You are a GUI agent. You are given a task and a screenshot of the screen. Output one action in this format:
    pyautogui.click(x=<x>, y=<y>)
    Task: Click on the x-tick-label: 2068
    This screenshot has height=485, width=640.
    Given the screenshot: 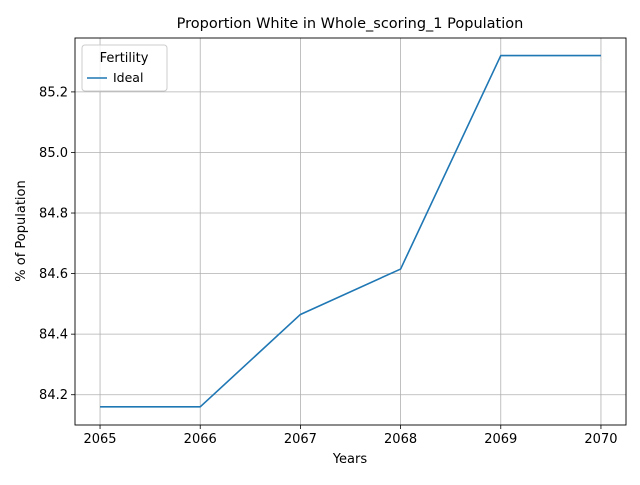 What is the action you would take?
    pyautogui.click(x=400, y=439)
    